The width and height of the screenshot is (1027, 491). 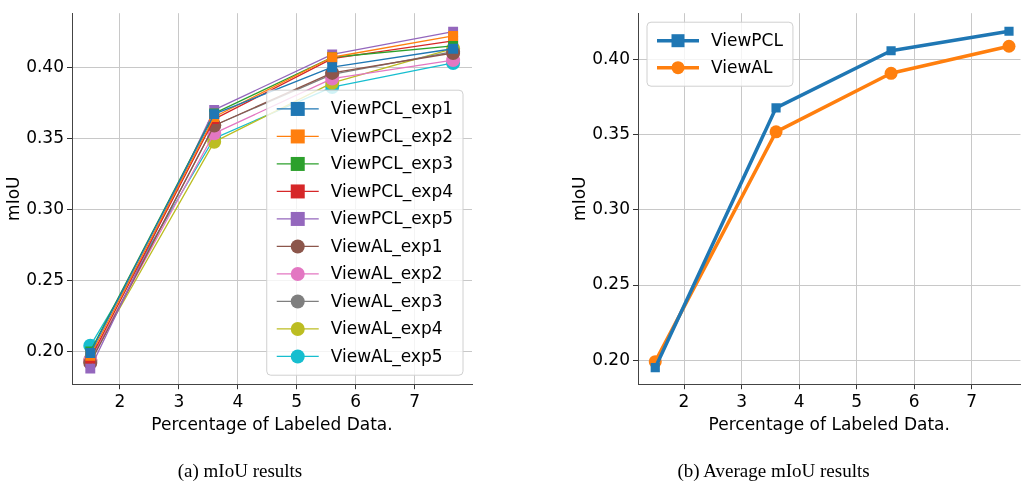 What do you see at coordinates (742, 67) in the screenshot?
I see `legend-label: ViewAL` at bounding box center [742, 67].